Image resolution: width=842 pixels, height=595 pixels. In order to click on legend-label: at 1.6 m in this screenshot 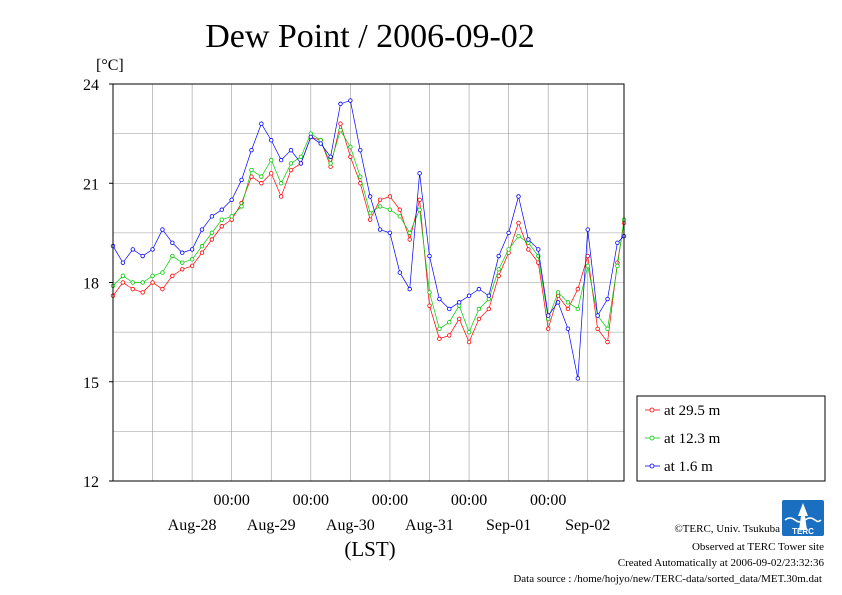, I will do `click(688, 467)`.